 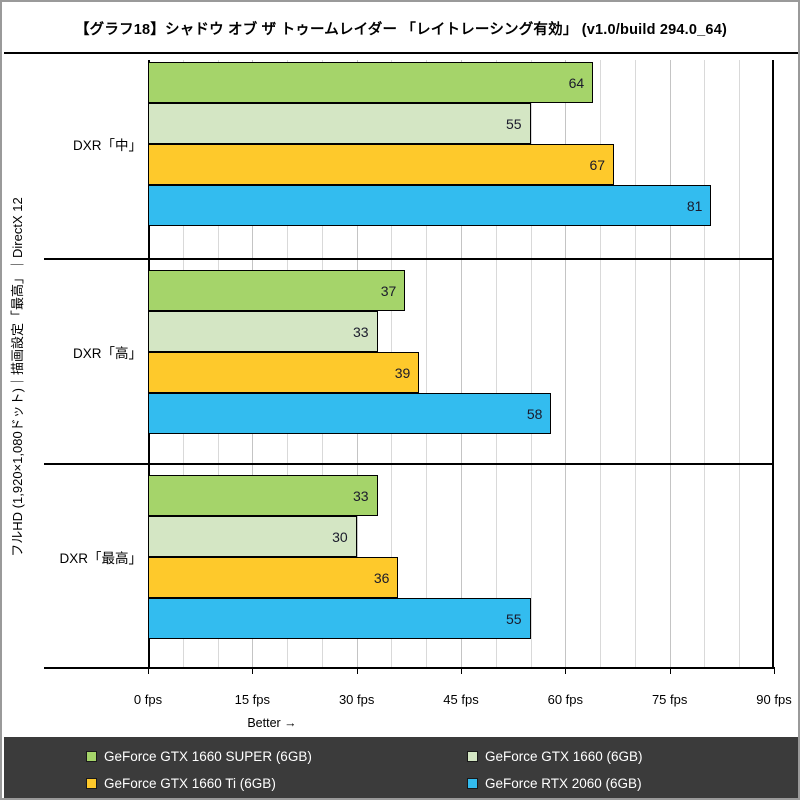 What do you see at coordinates (252, 699) in the screenshot?
I see `x-tick-label: 15 fps` at bounding box center [252, 699].